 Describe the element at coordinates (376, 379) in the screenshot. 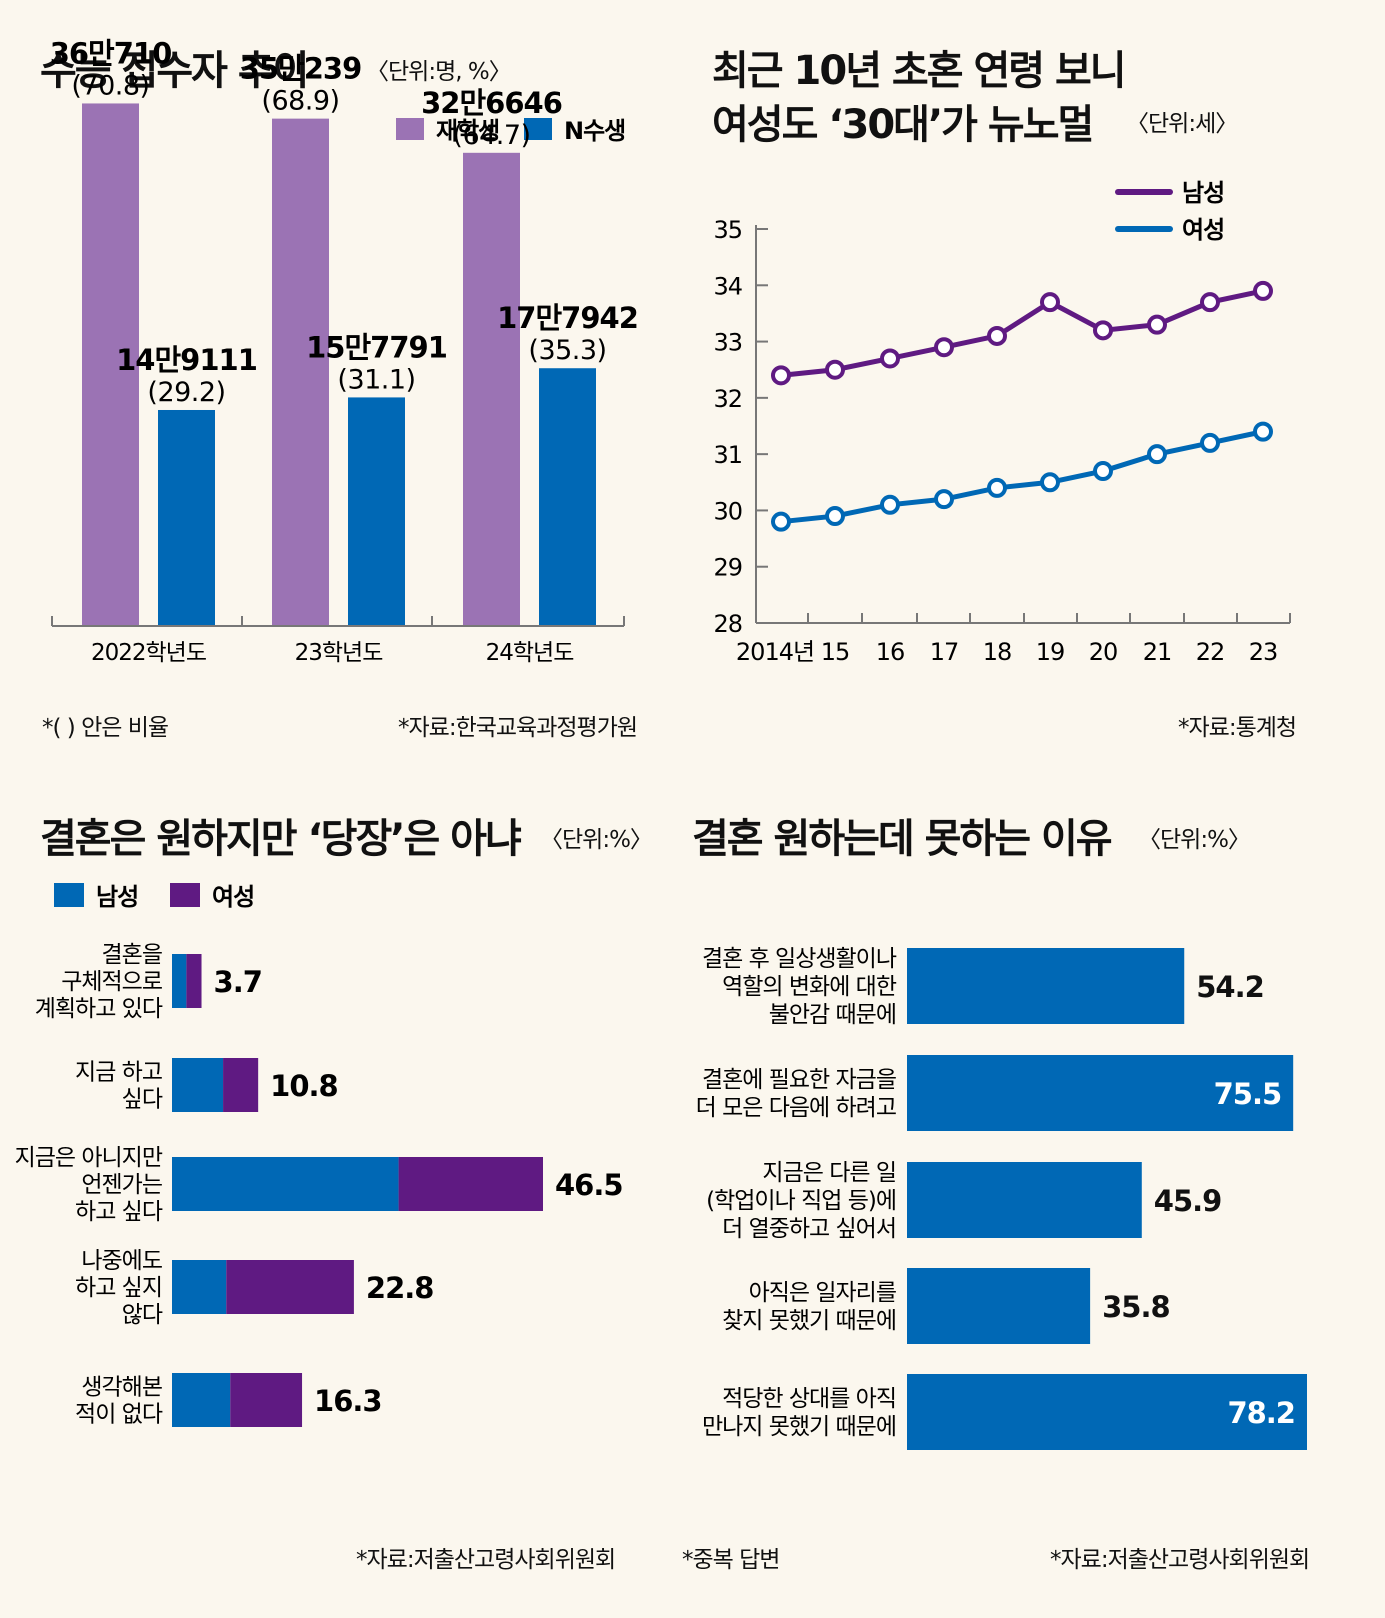

I see `bar-share-label: (31.1)` at that location.